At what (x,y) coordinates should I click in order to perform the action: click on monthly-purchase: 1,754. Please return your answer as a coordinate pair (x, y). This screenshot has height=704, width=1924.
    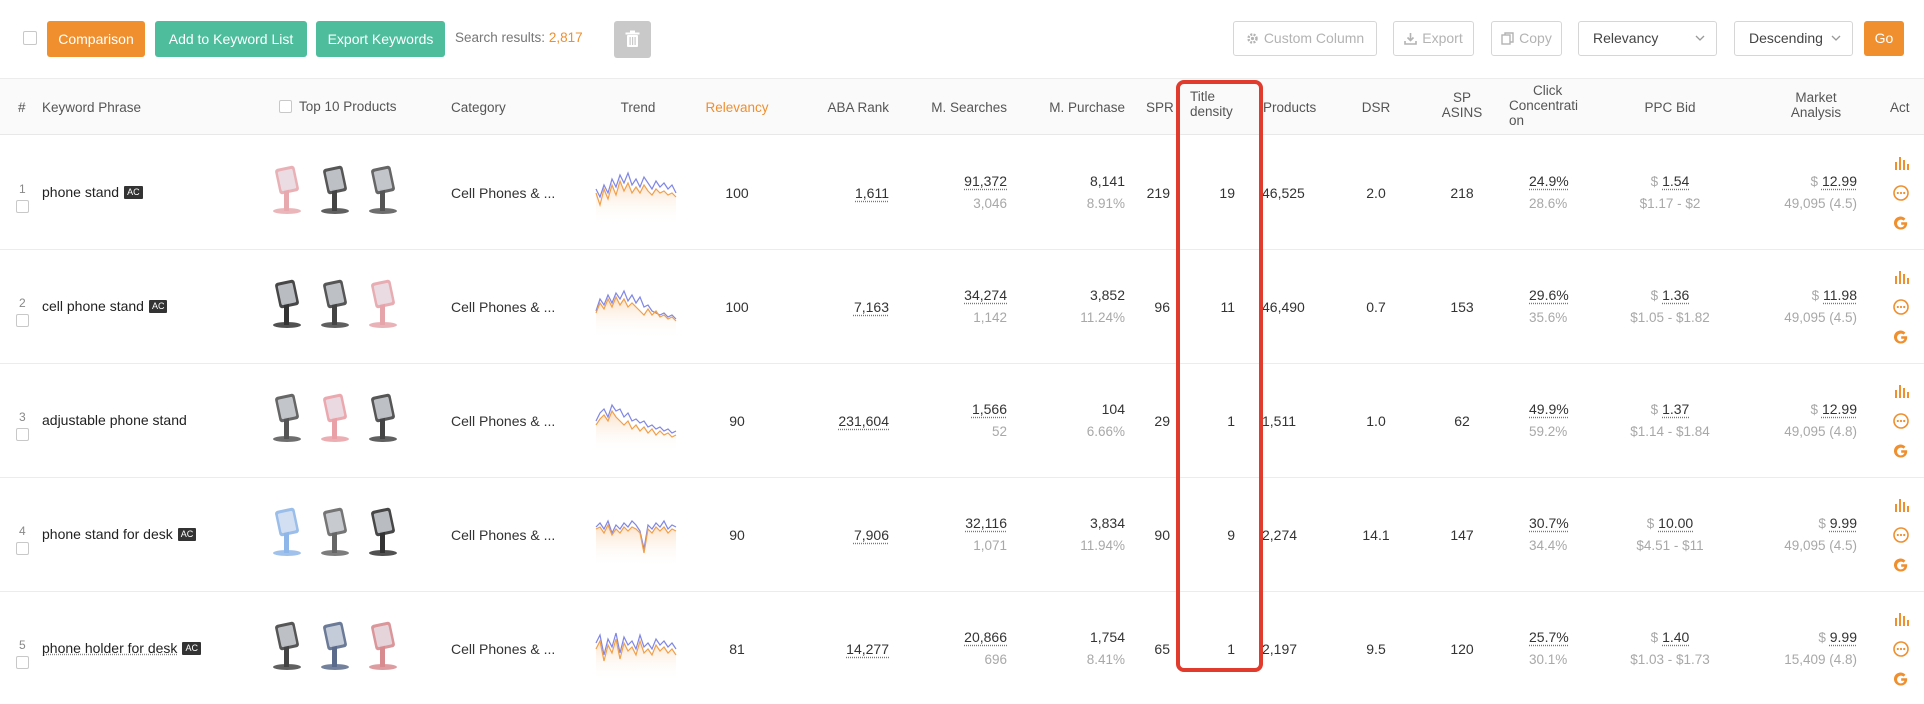
    Looking at the image, I should click on (1077, 637).